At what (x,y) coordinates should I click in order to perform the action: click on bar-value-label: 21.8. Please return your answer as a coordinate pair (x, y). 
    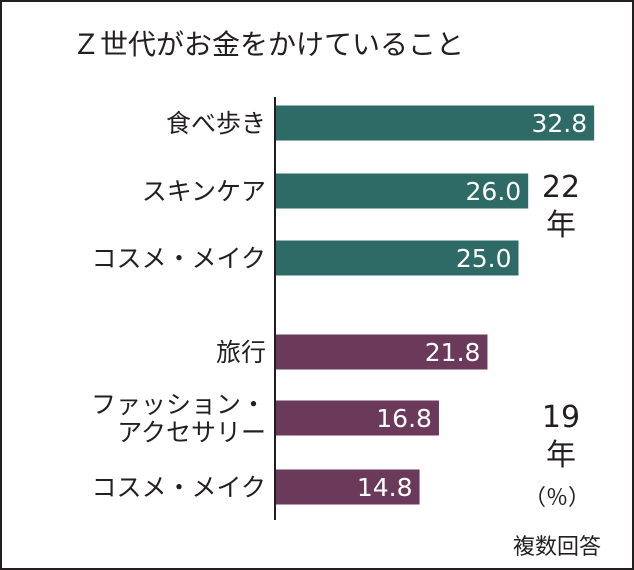
    Looking at the image, I should click on (453, 352).